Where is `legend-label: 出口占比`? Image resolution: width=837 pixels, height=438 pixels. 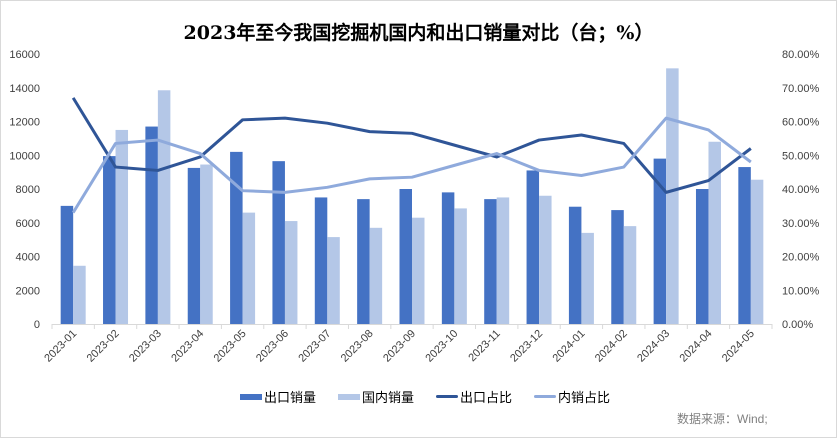 legend-label: 出口占比 is located at coordinates (486, 397).